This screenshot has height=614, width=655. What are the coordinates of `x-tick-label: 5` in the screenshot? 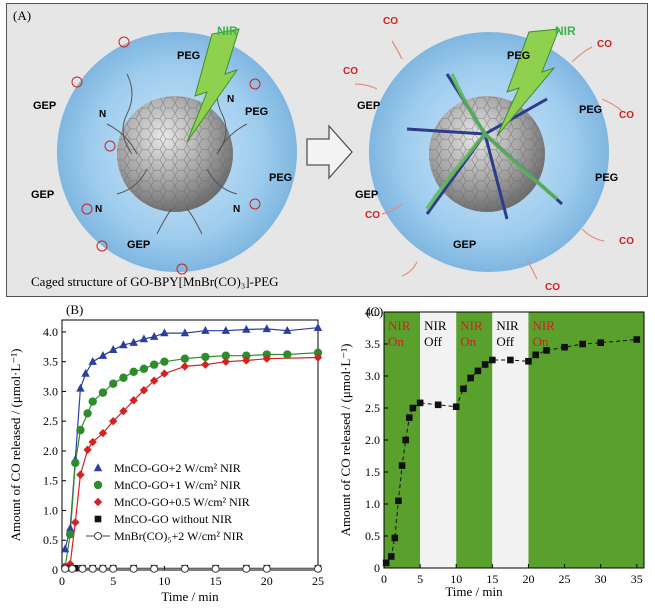 It's located at (420, 579).